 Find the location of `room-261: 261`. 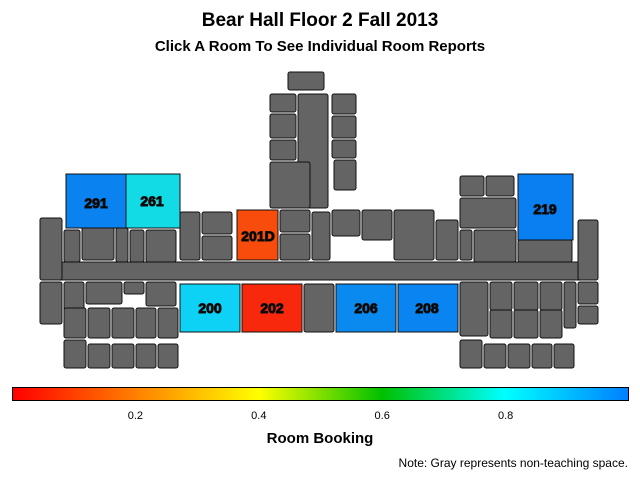

room-261: 261 is located at coordinates (153, 201).